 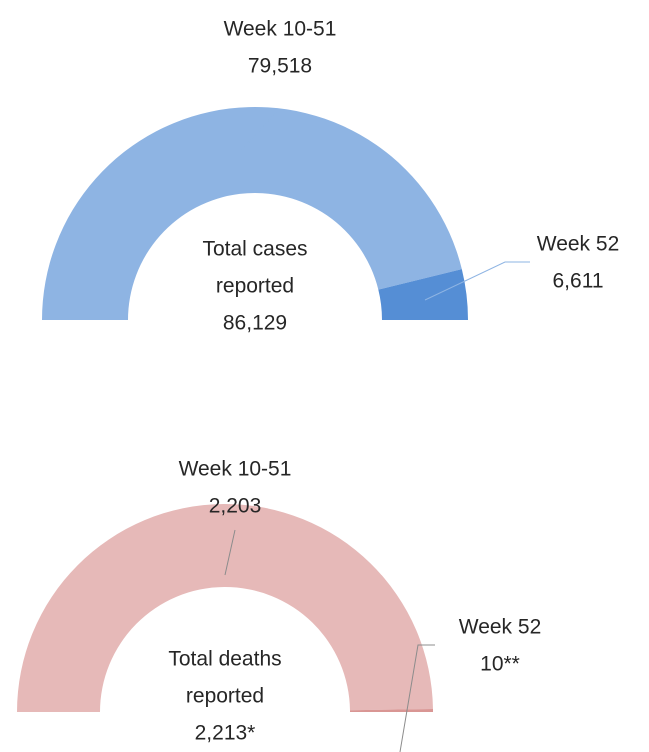 I want to click on segment-value: 2,203, so click(x=235, y=506).